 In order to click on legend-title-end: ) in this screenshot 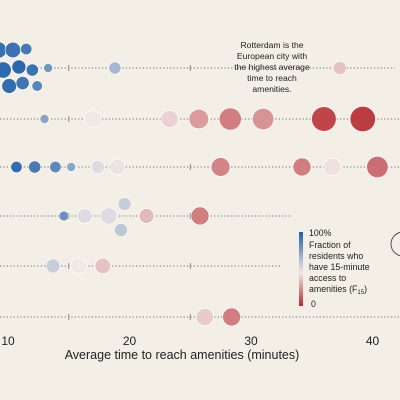, I will do `click(365, 289)`.